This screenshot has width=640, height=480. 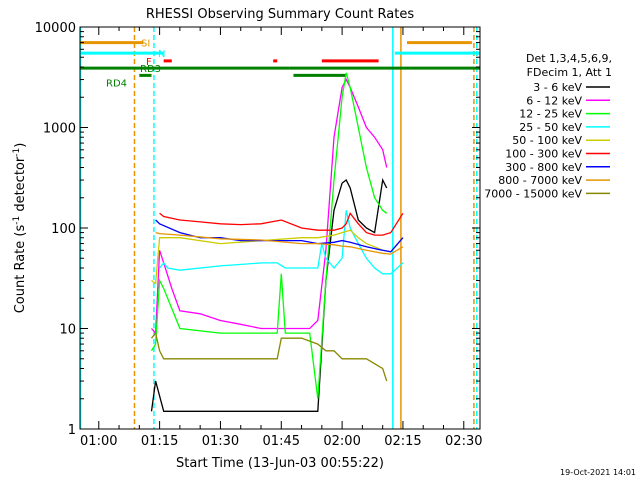 I want to click on legend-entry-label-7: 800 - 7000 keV, so click(x=540, y=180).